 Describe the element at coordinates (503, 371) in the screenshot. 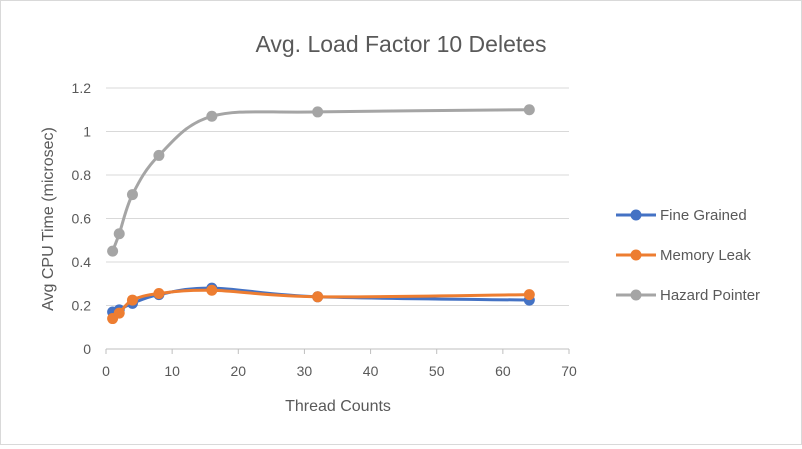

I see `x-tick-label: 60` at that location.